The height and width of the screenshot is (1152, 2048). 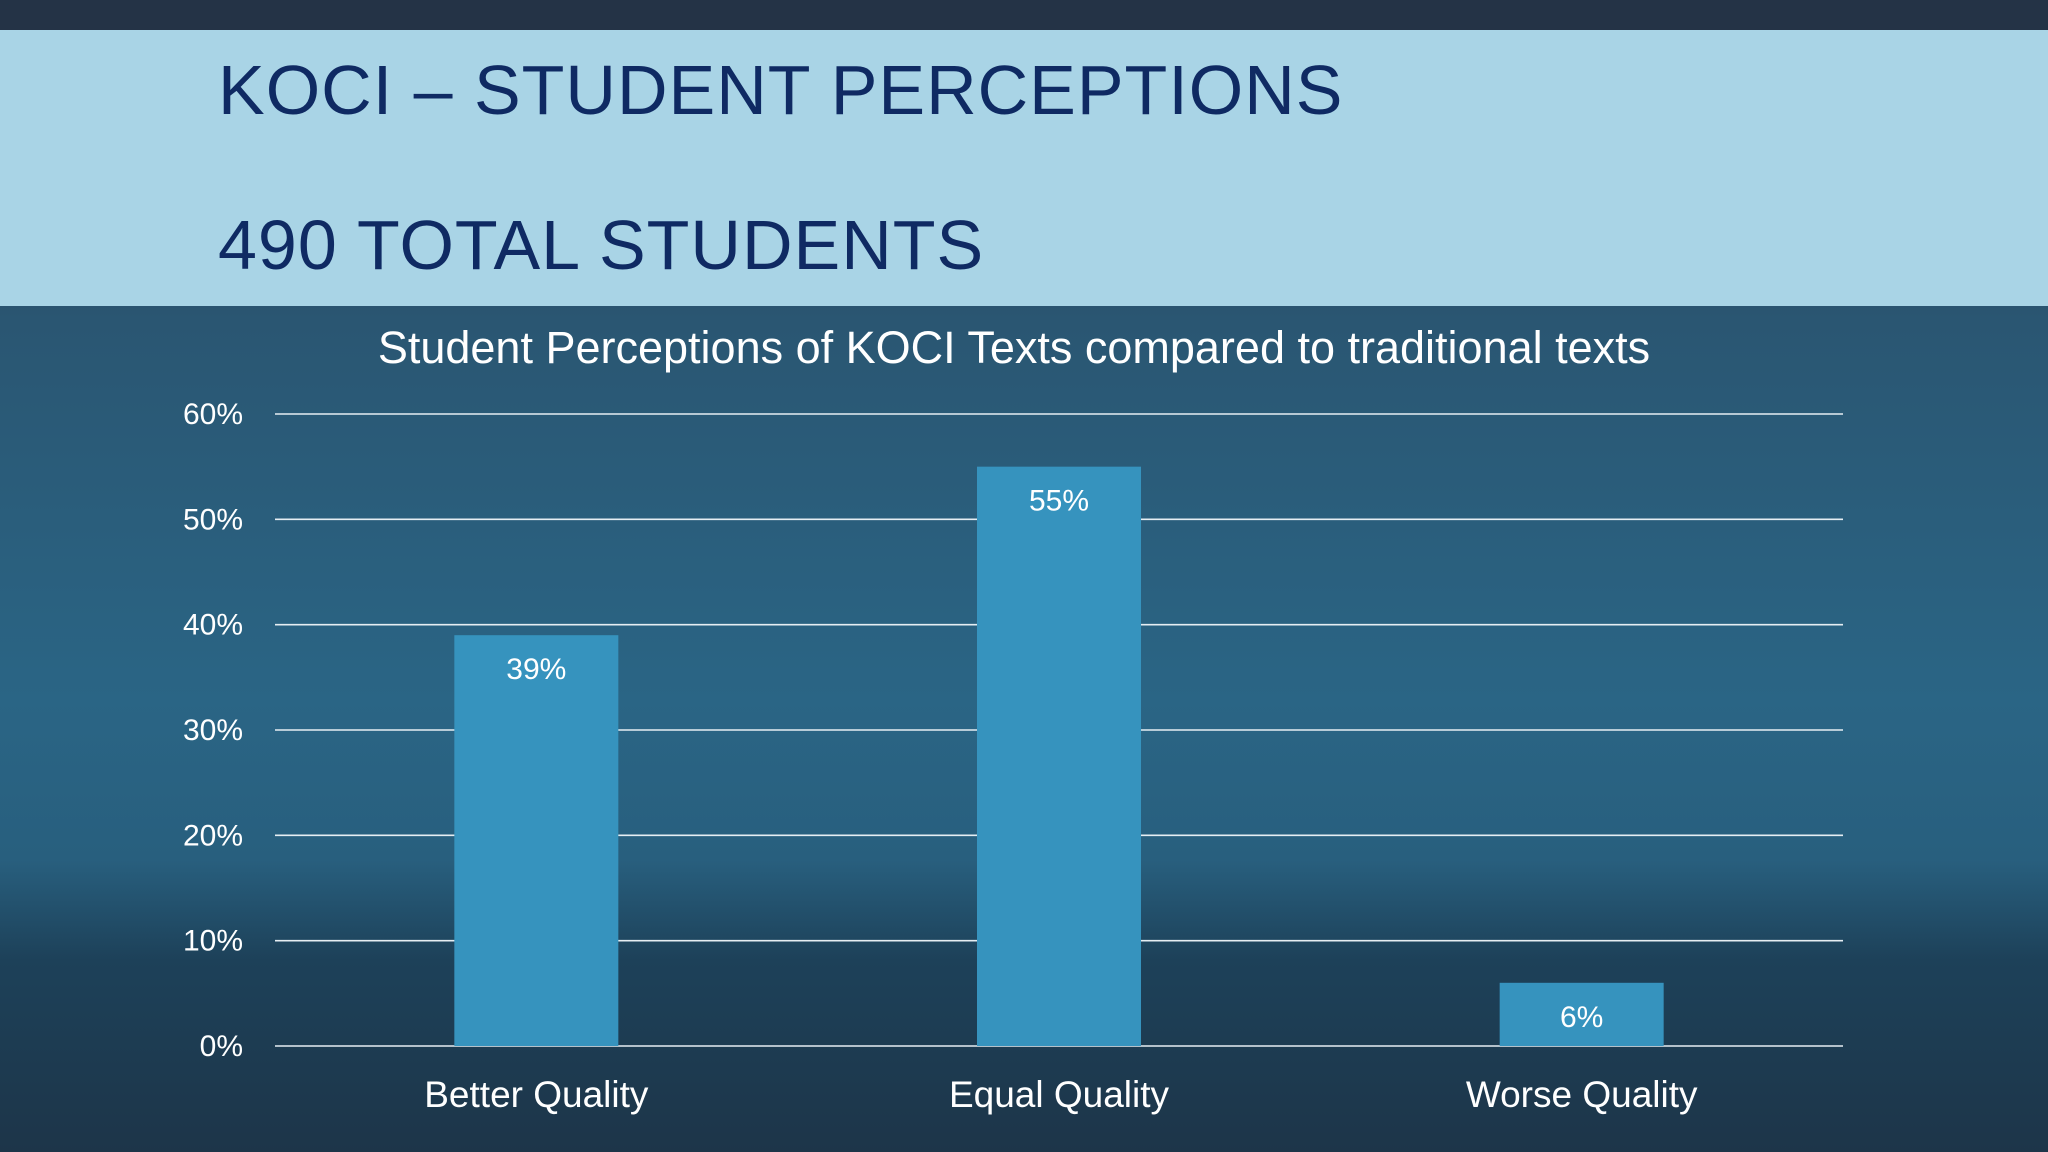 I want to click on y-tick-label: 50%, so click(x=213, y=519).